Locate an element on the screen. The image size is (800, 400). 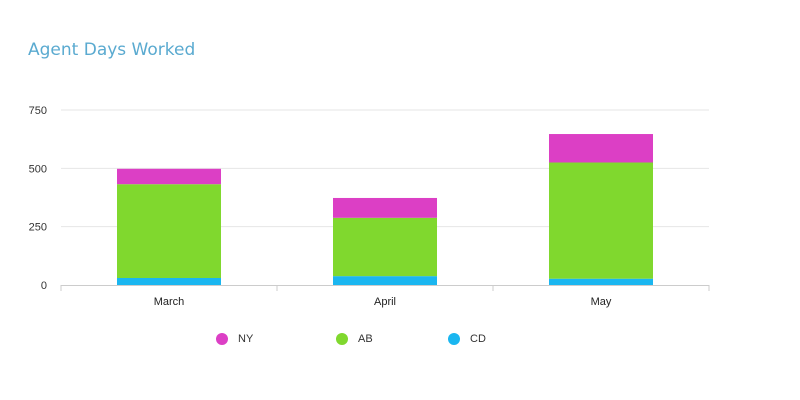
bar-NY-March is located at coordinates (169, 176).